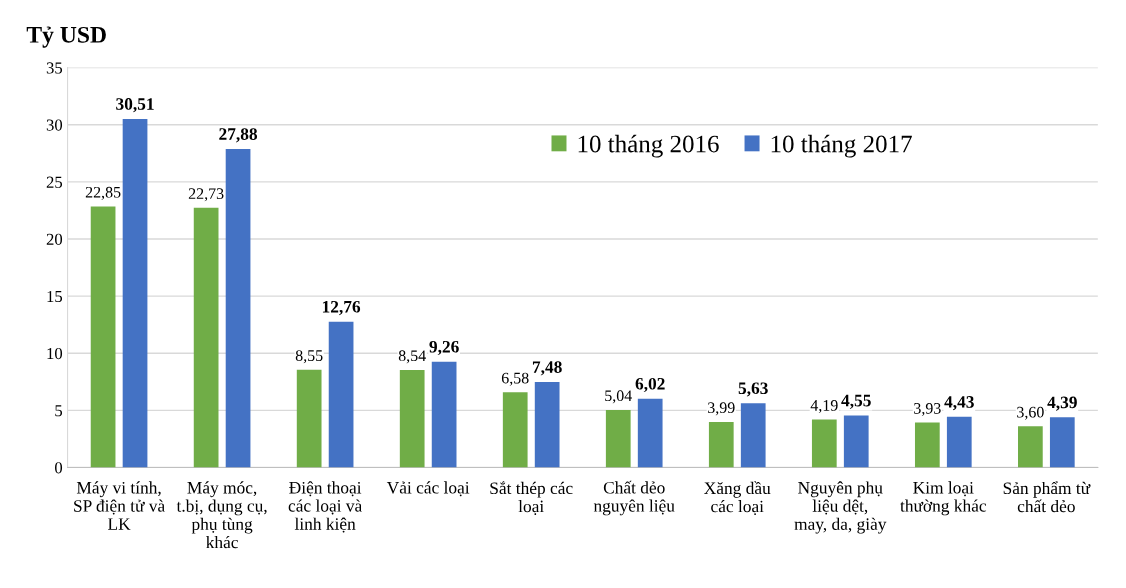 The image size is (1126, 588). Describe the element at coordinates (840, 507) in the screenshot. I see `x-tick-label: Nguyên phụ liệu dệt, may, da, giày` at that location.